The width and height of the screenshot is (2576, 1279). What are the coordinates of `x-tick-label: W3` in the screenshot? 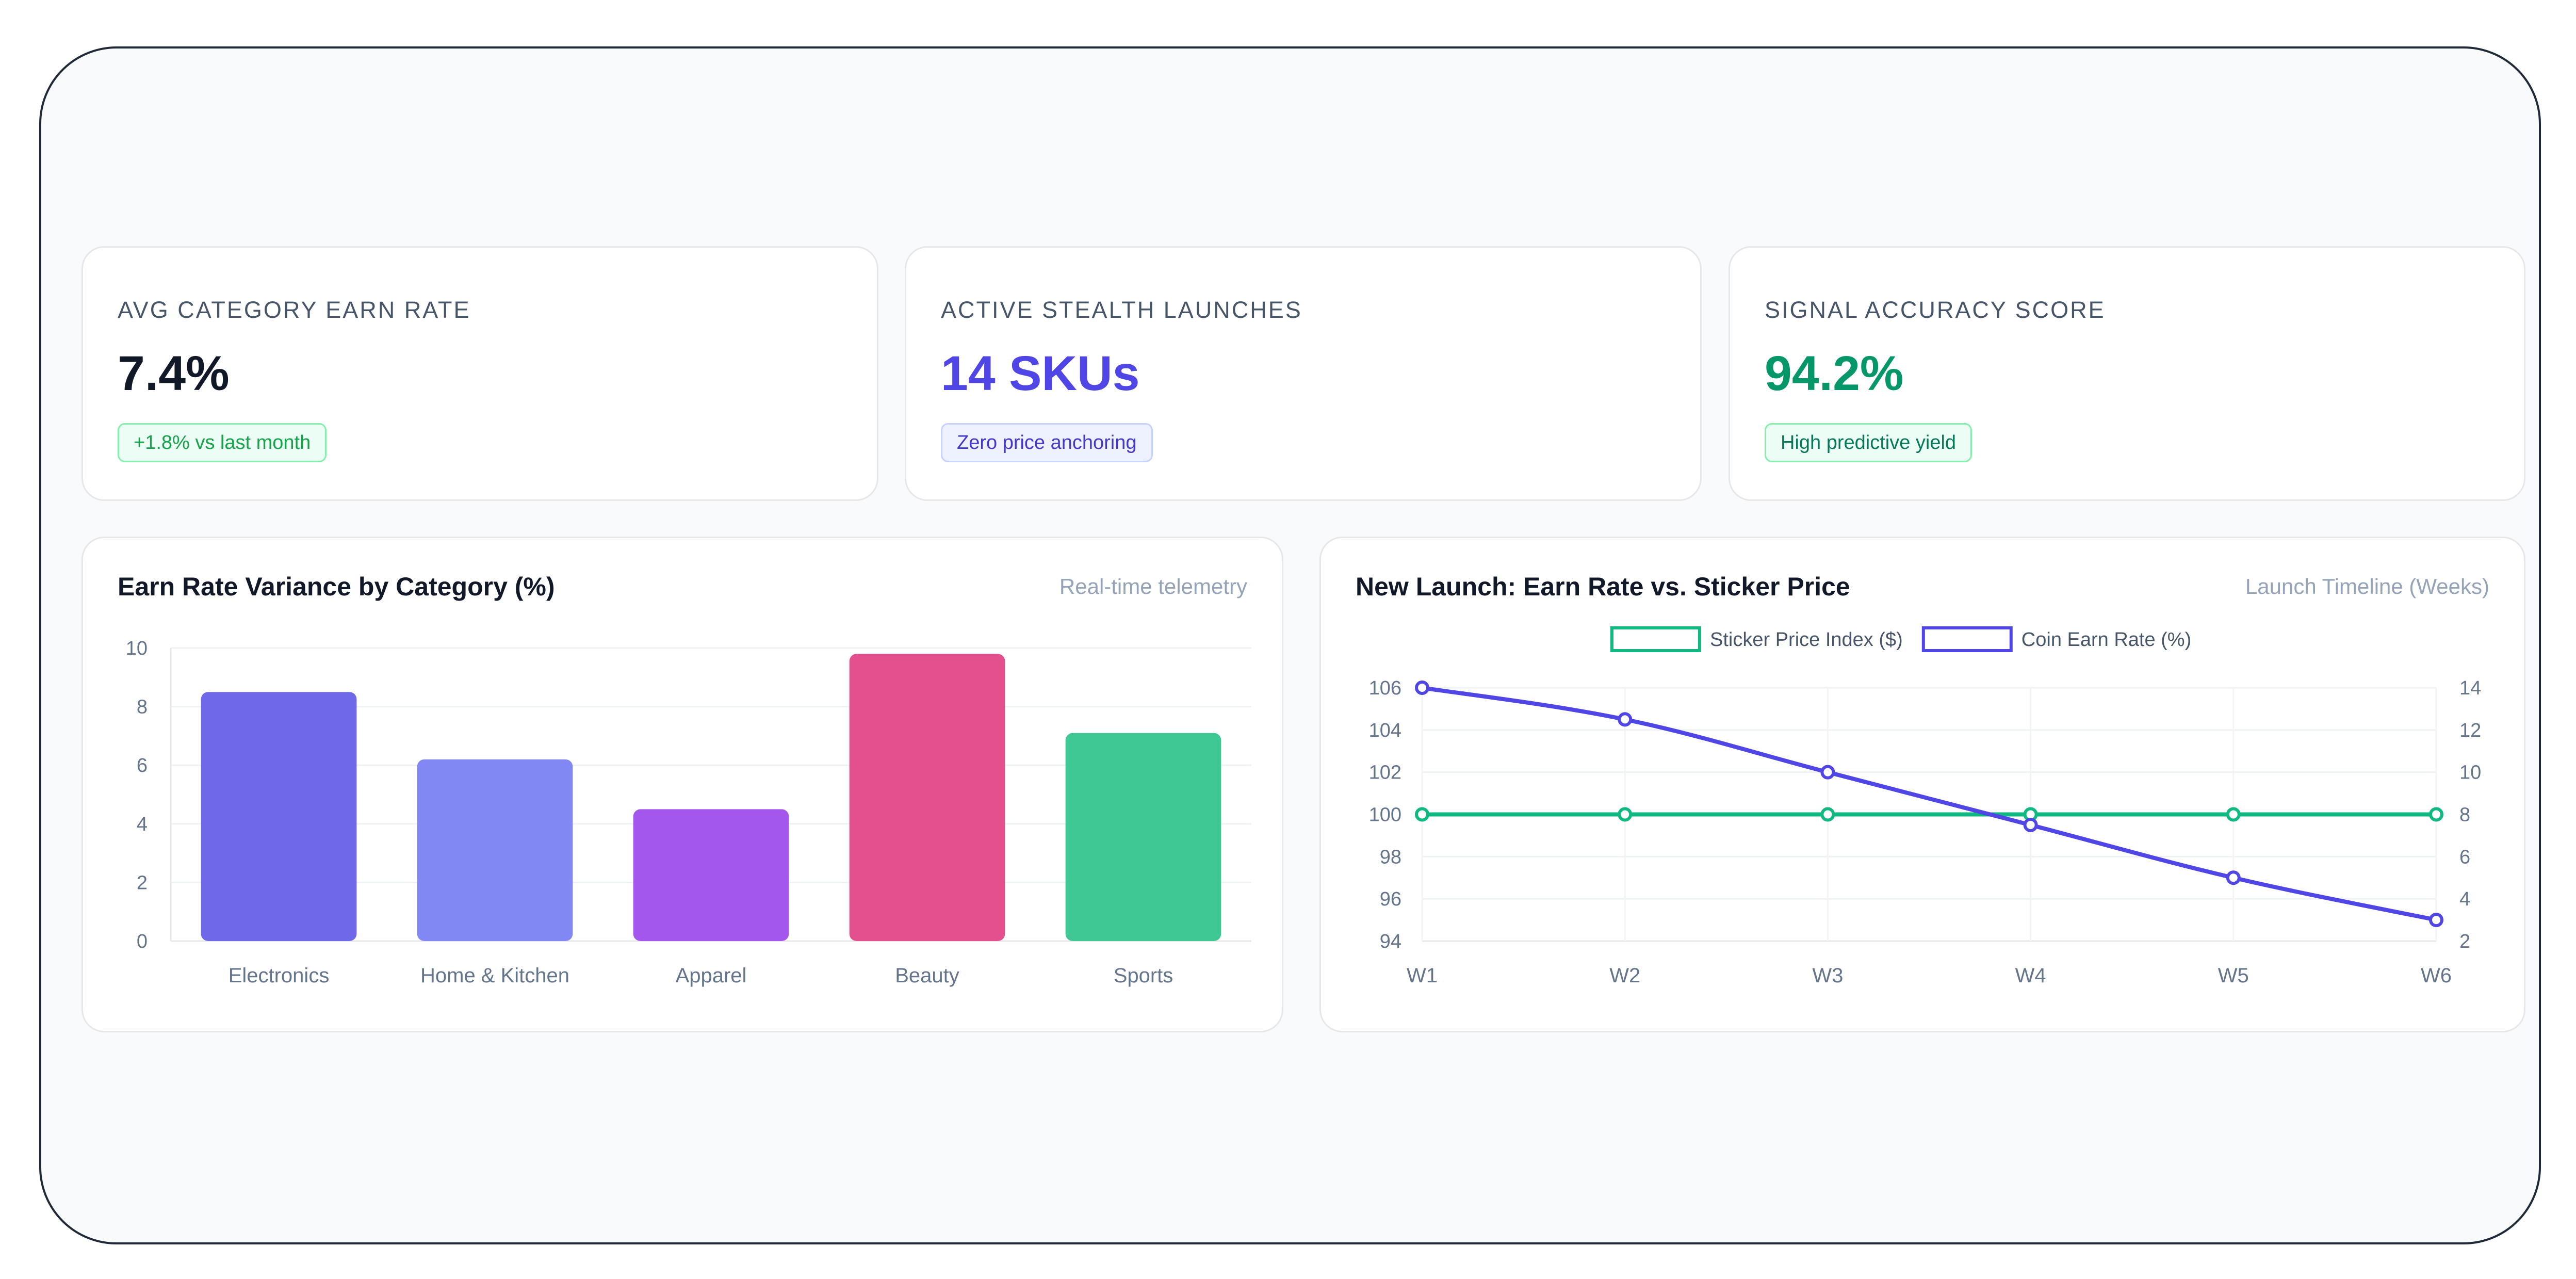 It's located at (1828, 975).